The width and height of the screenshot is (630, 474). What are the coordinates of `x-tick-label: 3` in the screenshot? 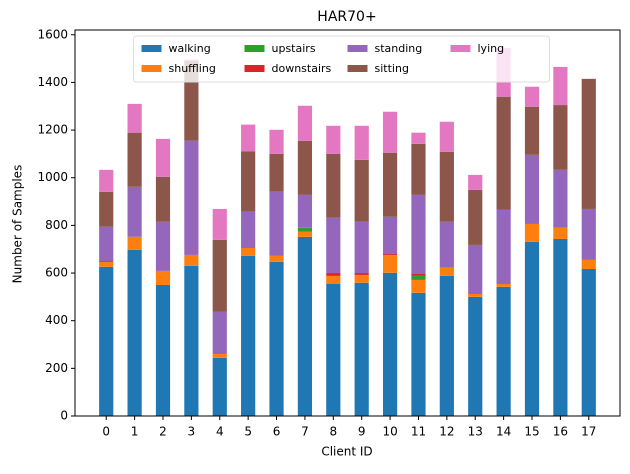 It's located at (192, 432).